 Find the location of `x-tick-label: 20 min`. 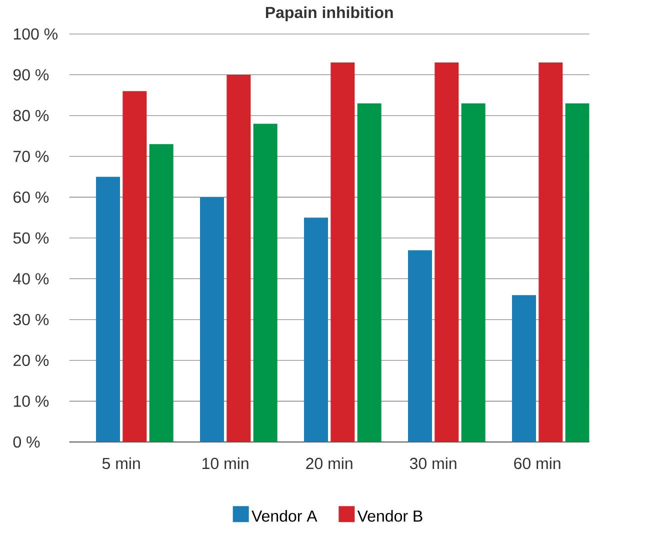

x-tick-label: 20 min is located at coordinates (329, 463).